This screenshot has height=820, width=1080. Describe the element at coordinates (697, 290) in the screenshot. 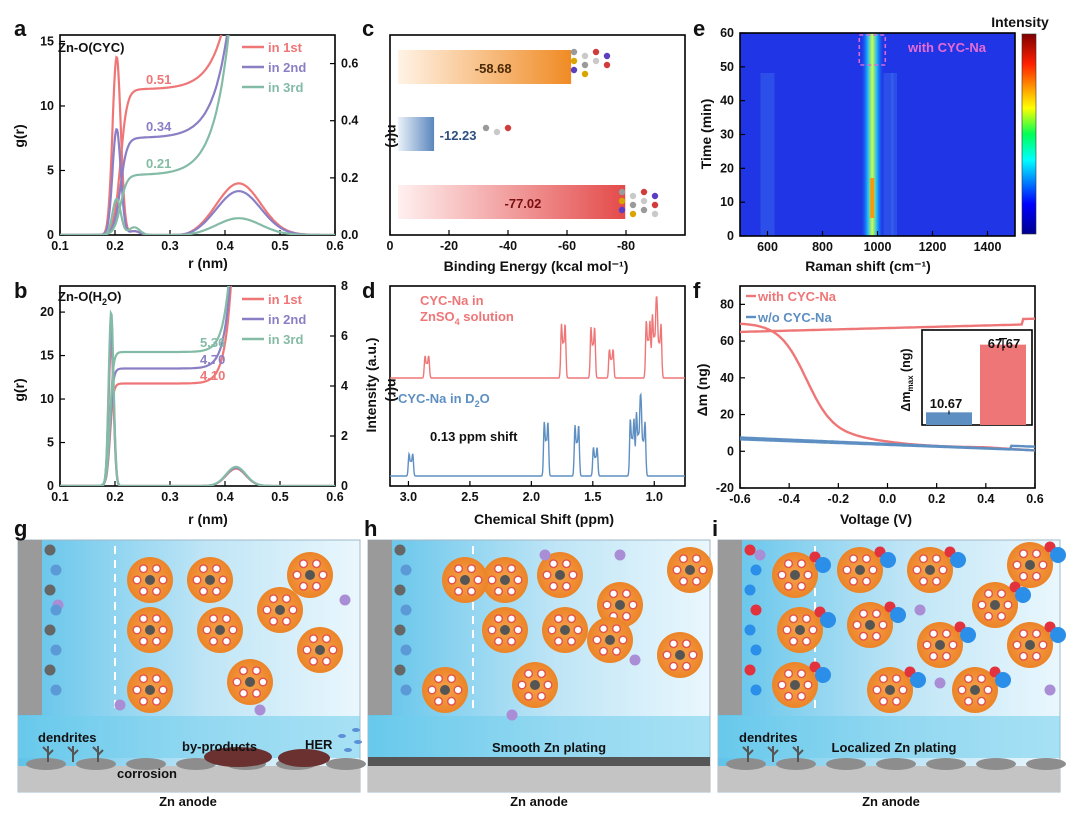

I see `panel-letter-f: f` at that location.